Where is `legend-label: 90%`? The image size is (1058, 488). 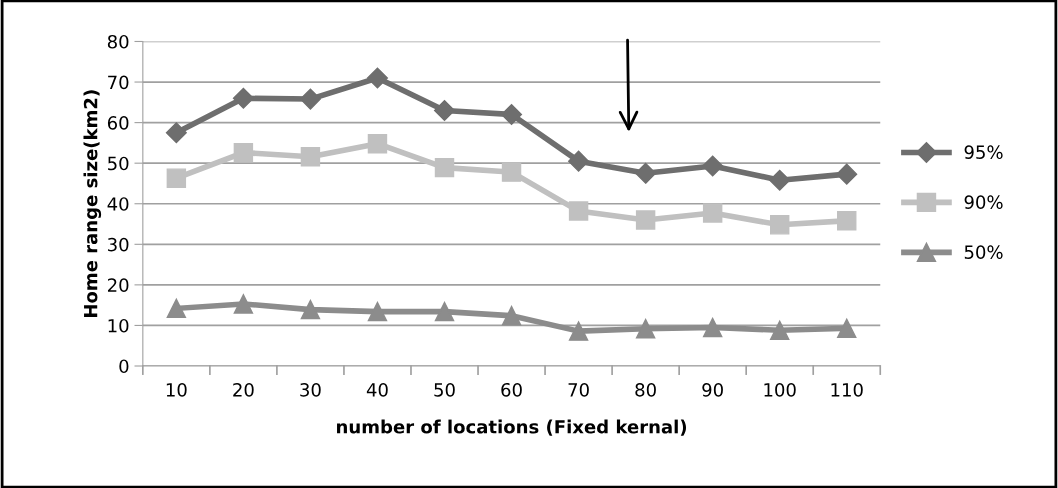
legend-label: 90% is located at coordinates (983, 202).